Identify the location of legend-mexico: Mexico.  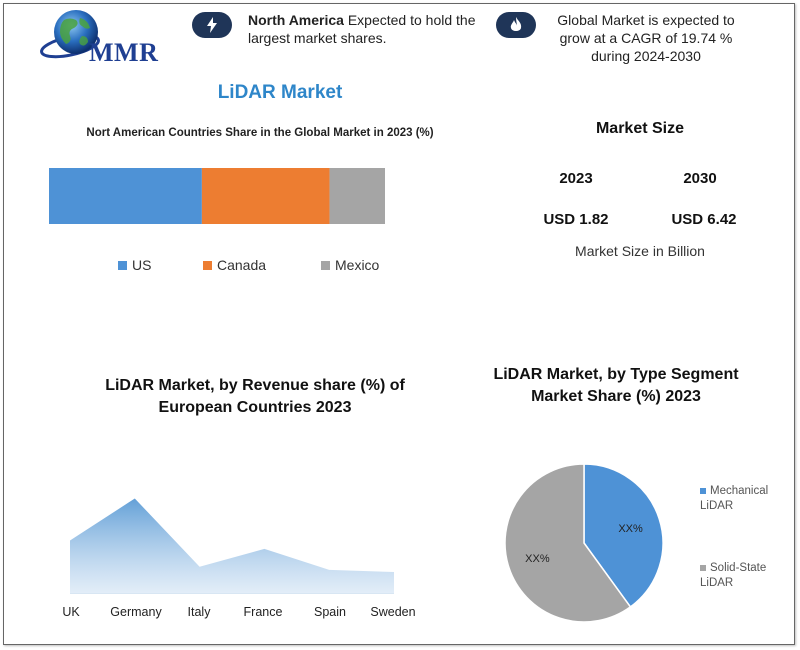
(350, 265).